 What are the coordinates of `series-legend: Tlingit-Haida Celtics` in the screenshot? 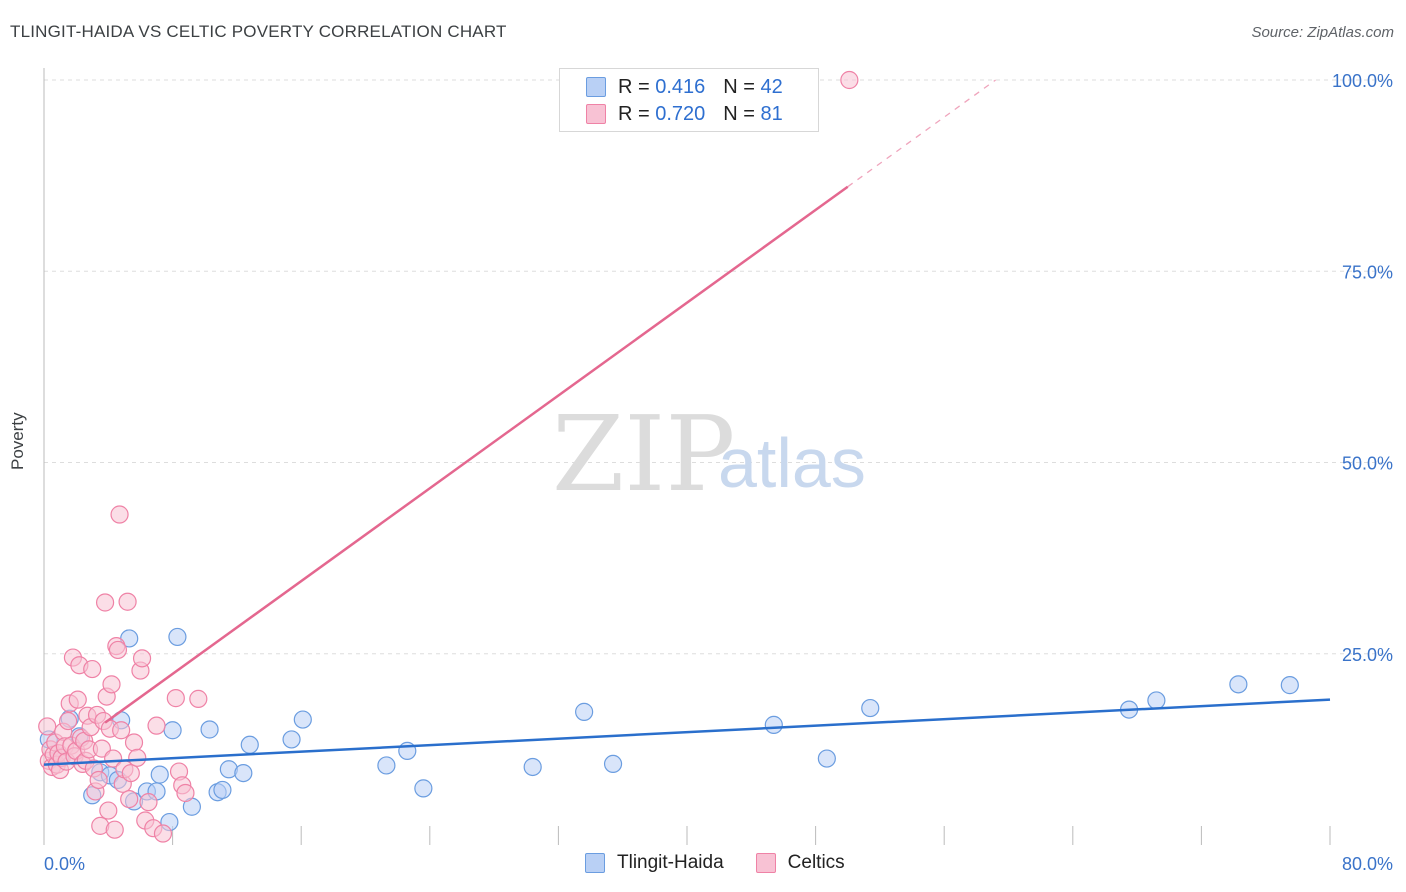 It's located at (731, 863).